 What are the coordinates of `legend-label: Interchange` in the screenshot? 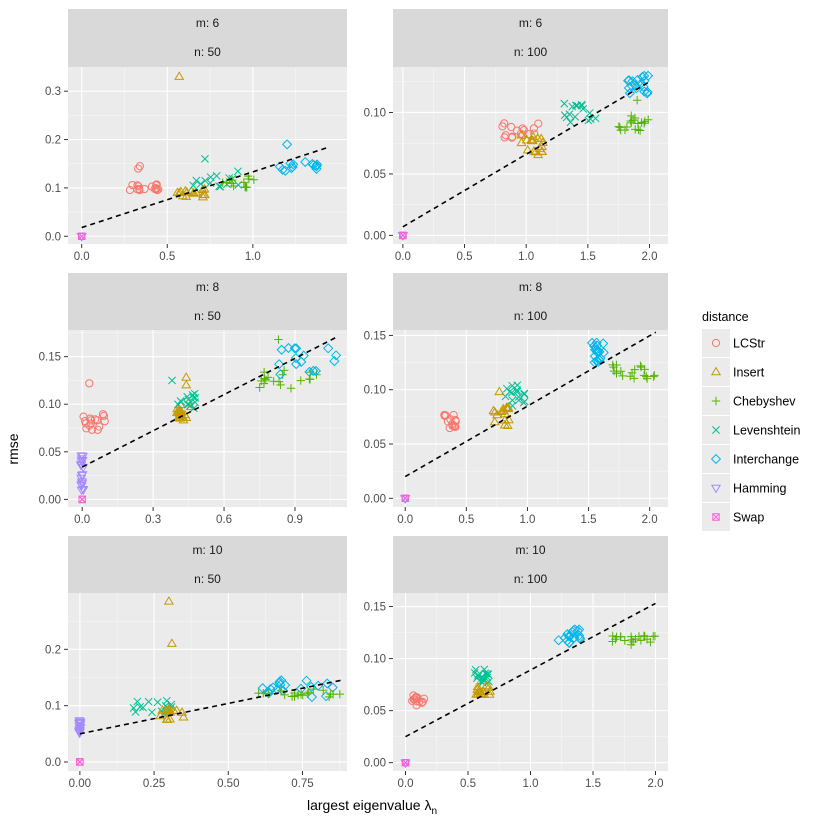 It's located at (766, 460).